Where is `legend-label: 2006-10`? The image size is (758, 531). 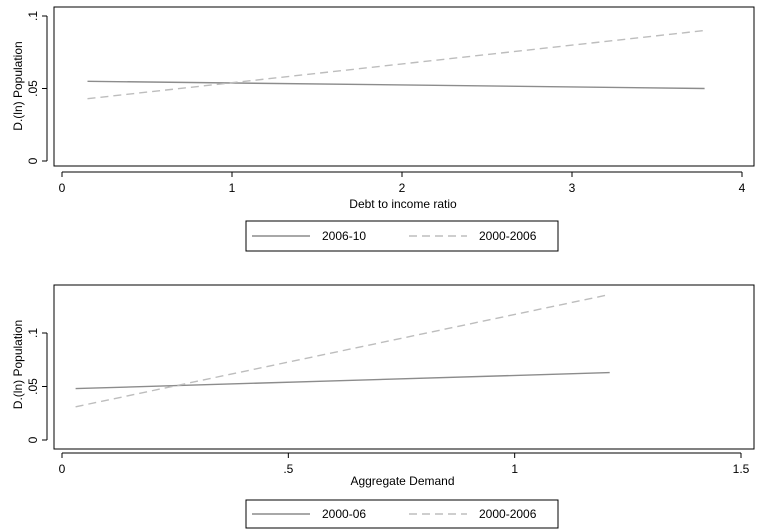 legend-label: 2006-10 is located at coordinates (344, 236).